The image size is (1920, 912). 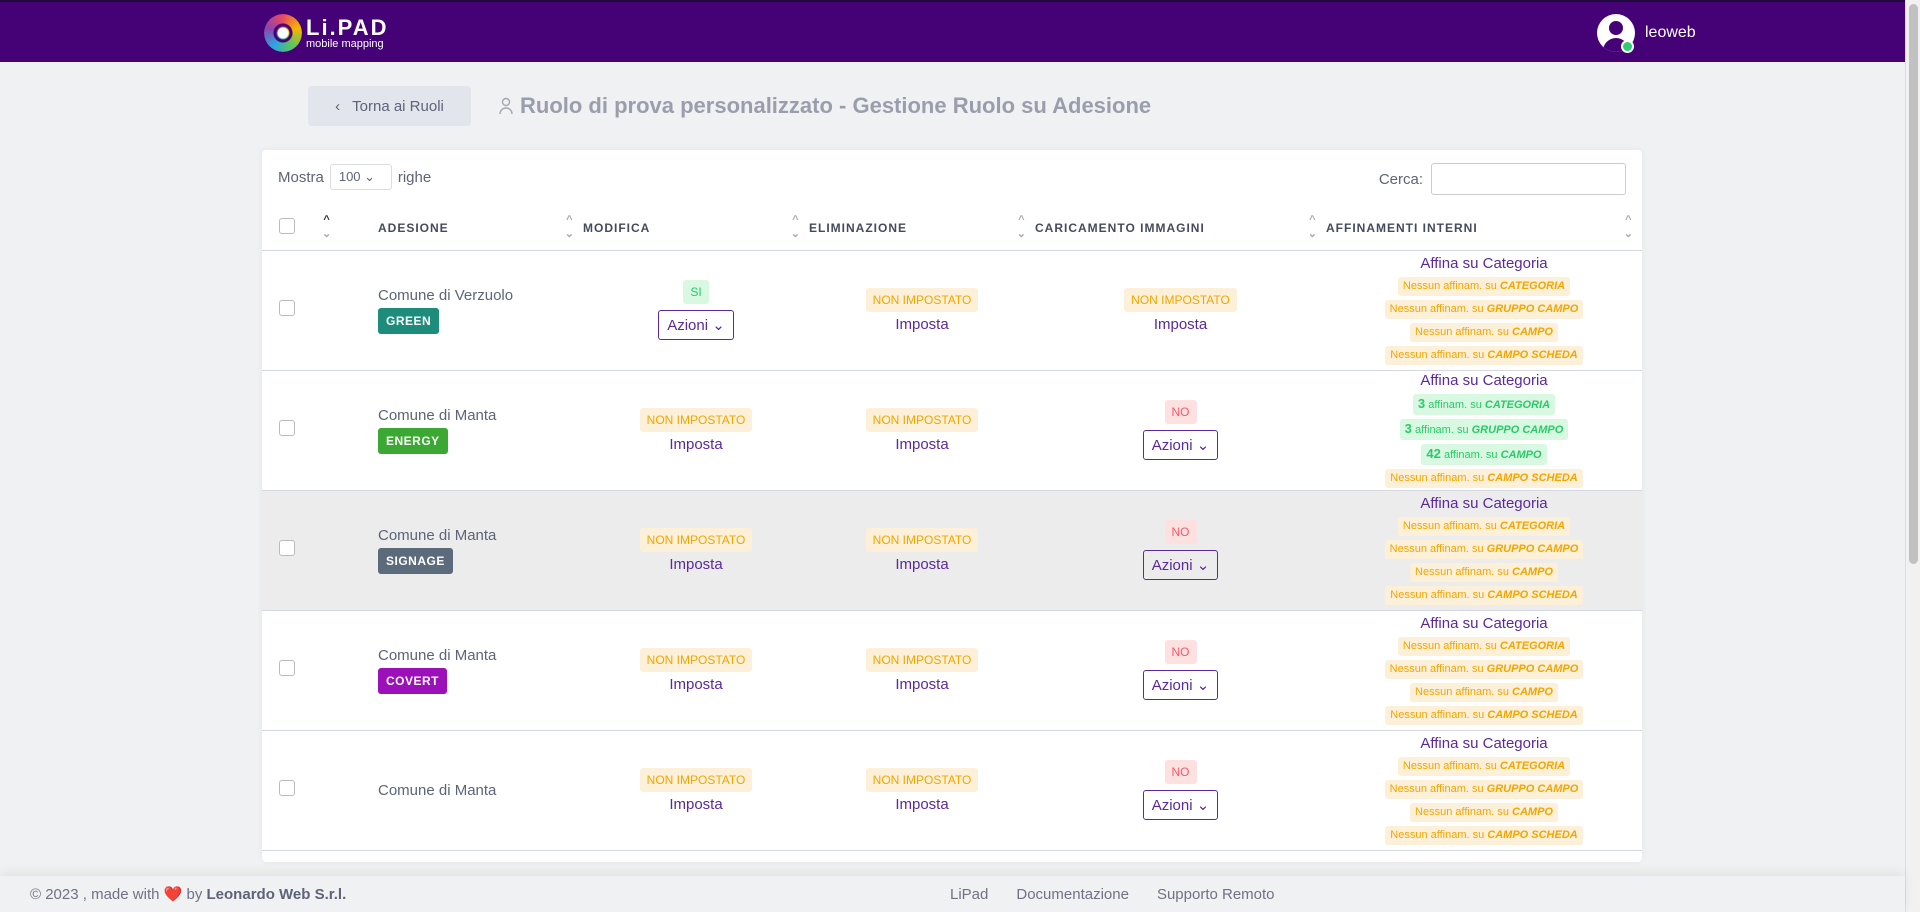 I want to click on adesione-cell: Comune di Manta ENERGY, so click(x=480, y=430).